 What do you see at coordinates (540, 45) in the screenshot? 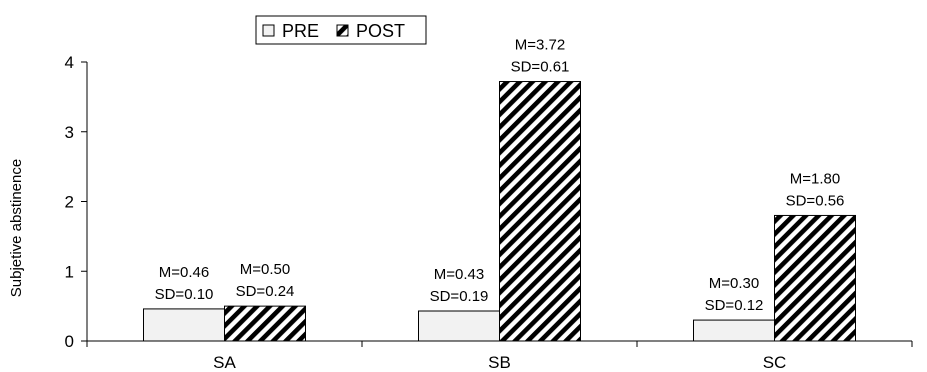
I see `data-label-mean: M=3.72` at bounding box center [540, 45].